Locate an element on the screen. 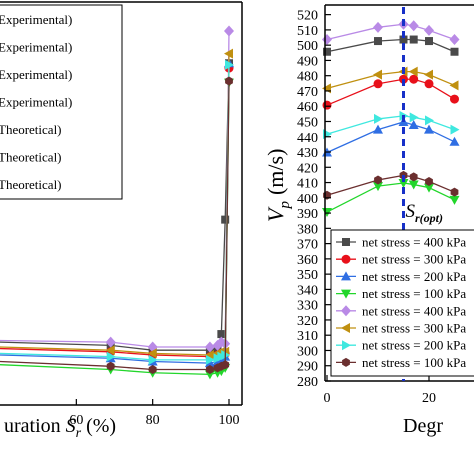 The width and height of the screenshot is (474, 474). right-x-tick-label: 20 is located at coordinates (429, 398).